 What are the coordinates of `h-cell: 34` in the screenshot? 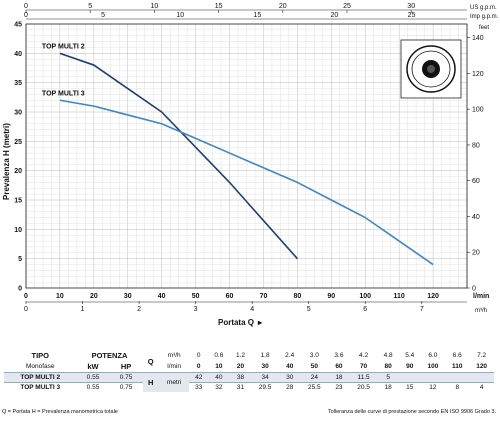 It's located at (265, 377).